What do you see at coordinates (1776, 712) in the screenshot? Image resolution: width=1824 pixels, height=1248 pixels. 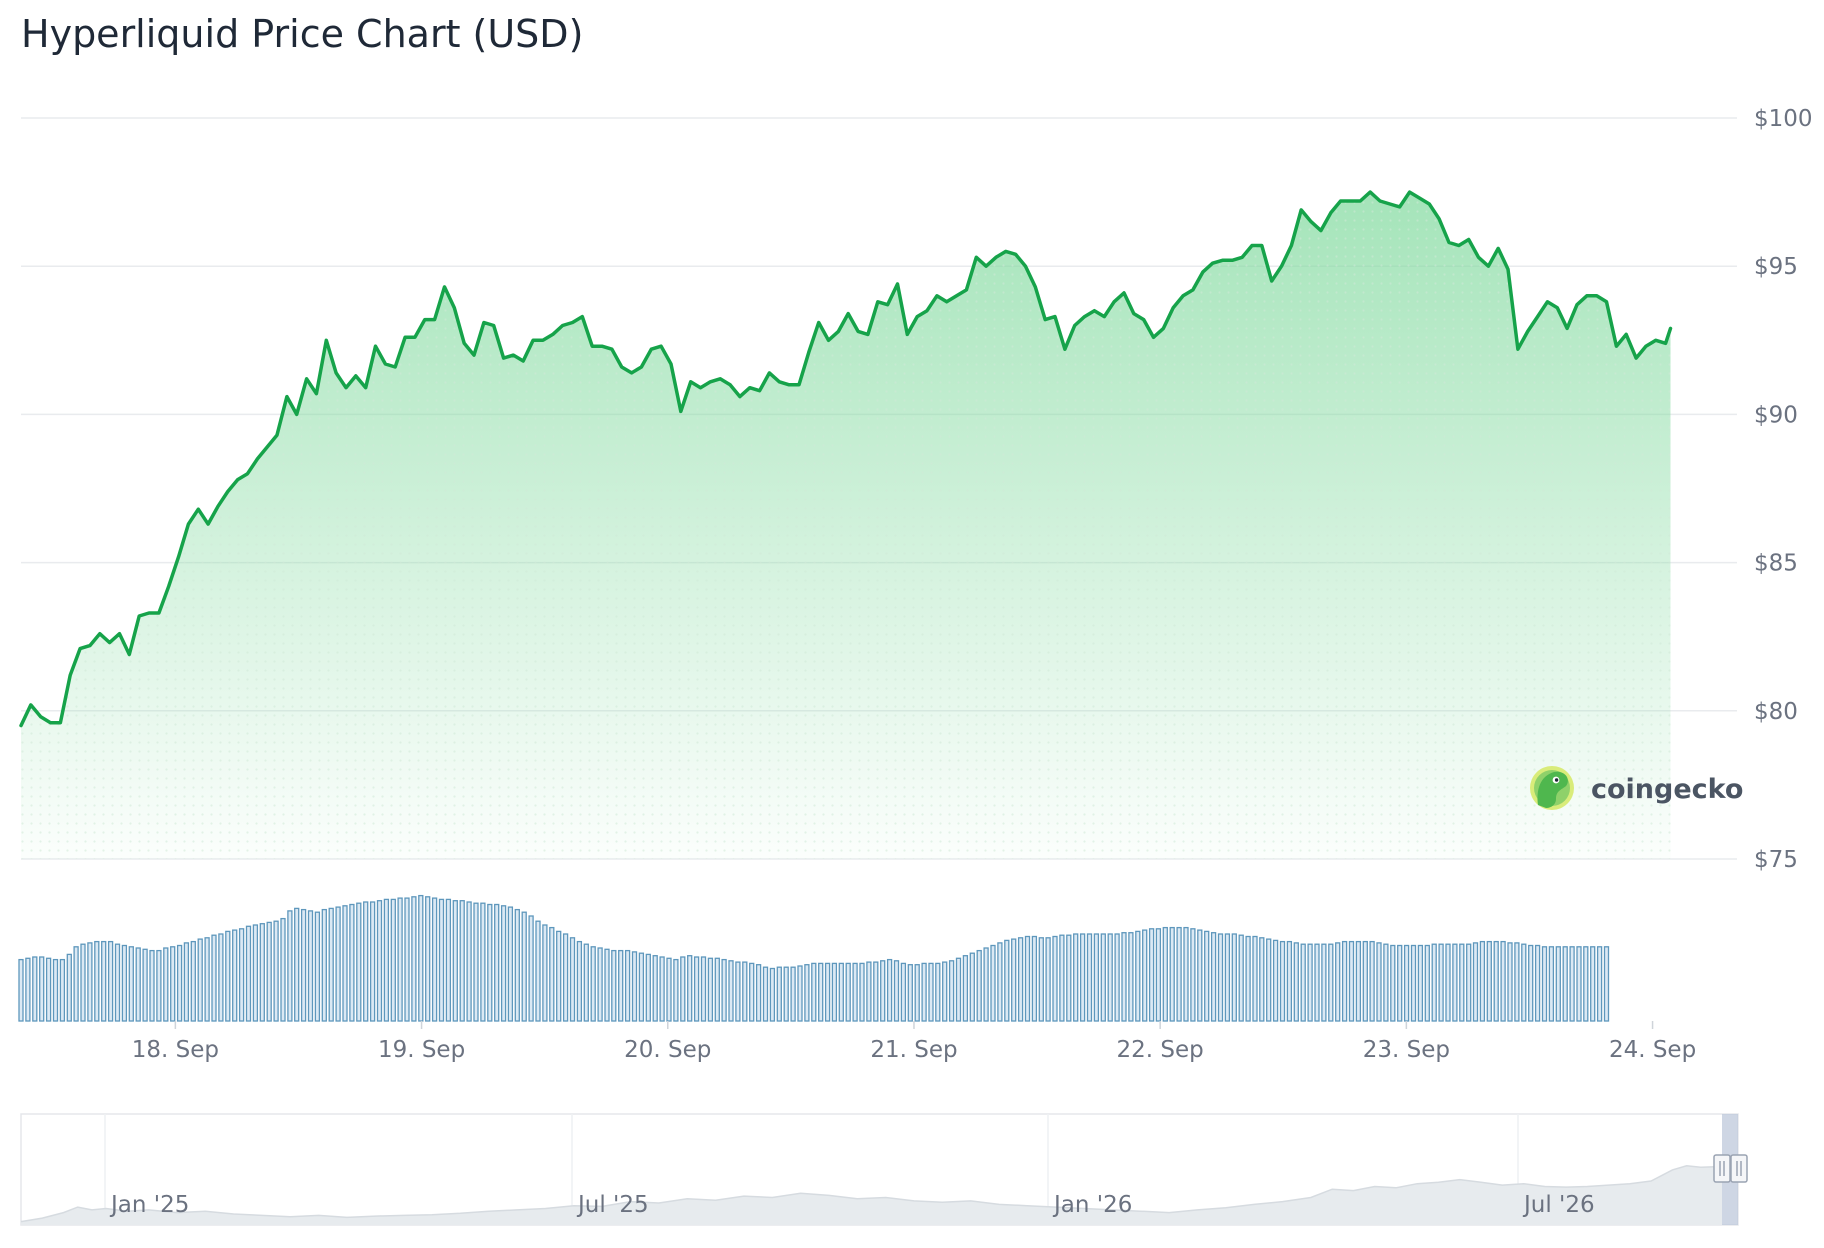 I see `y-tick-label: $80` at bounding box center [1776, 712].